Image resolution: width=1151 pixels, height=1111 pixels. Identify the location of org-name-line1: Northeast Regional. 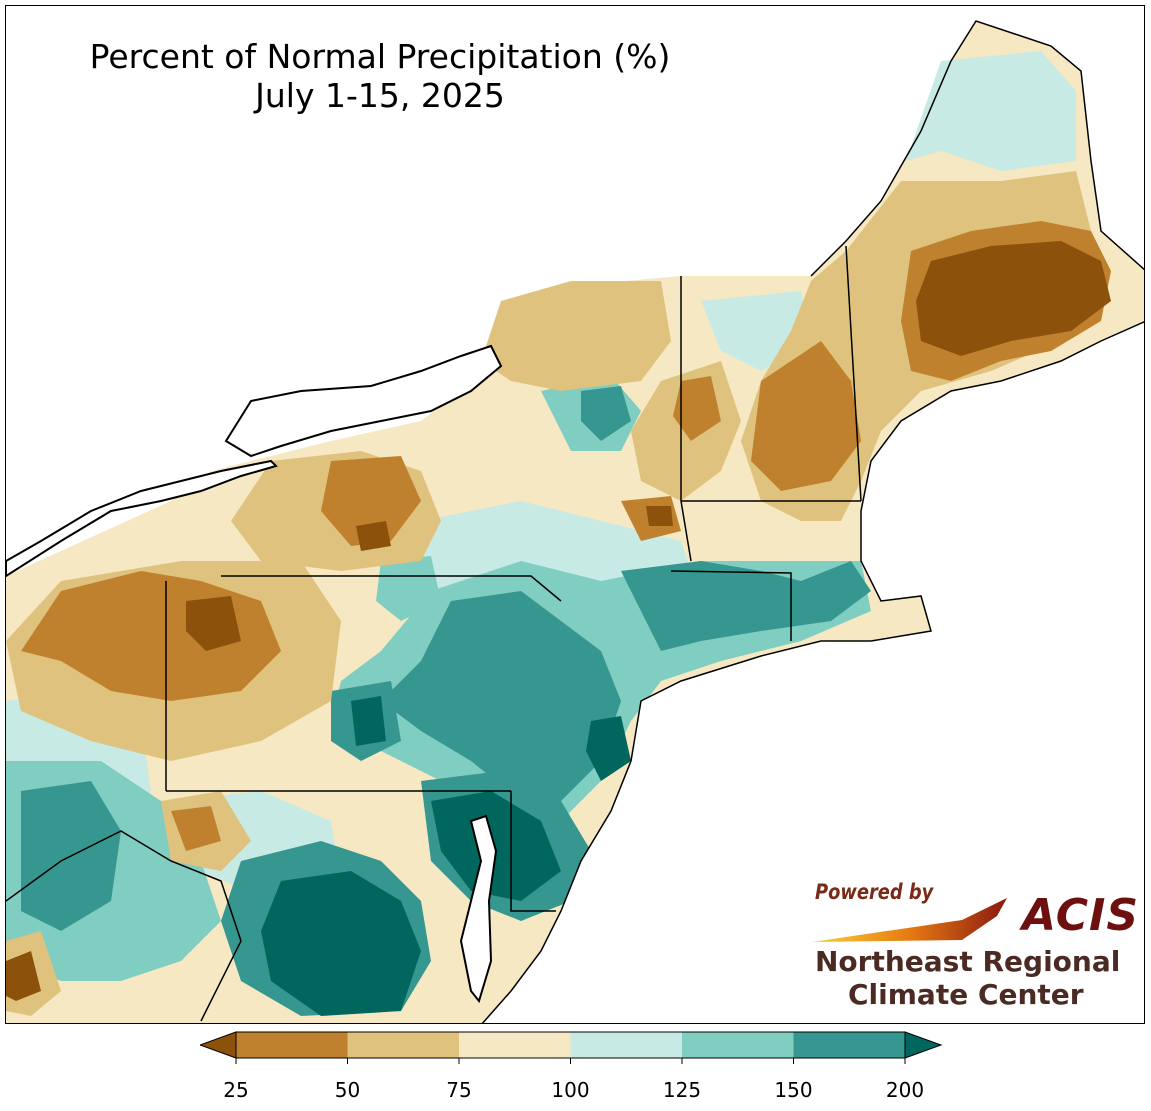
(968, 961).